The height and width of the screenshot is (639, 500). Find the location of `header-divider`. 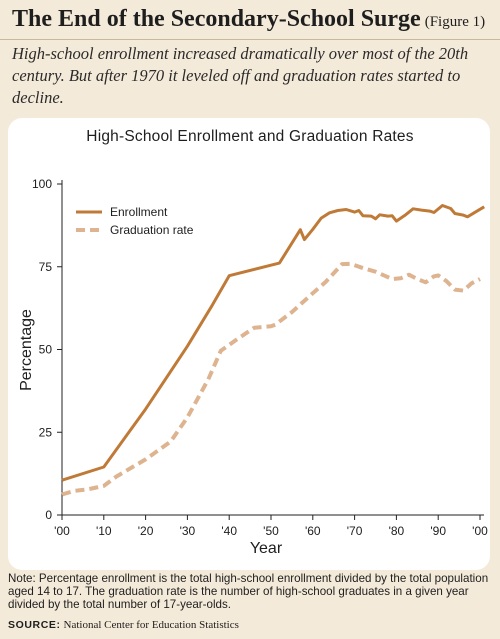

header-divider is located at coordinates (250, 39).